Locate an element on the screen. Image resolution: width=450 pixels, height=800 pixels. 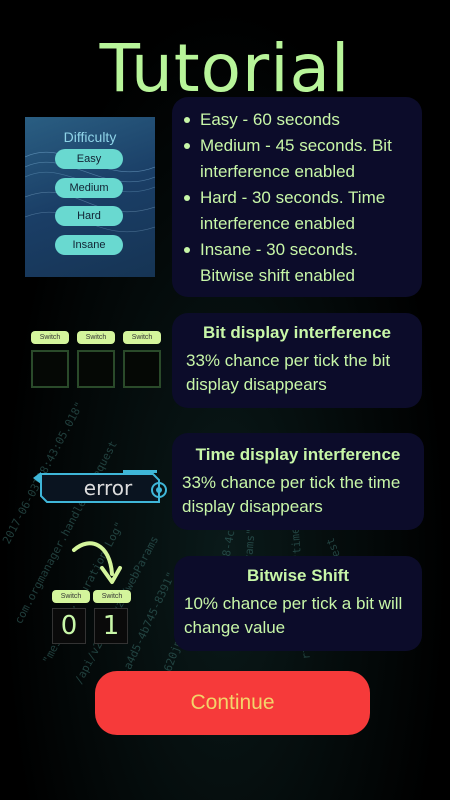
difficulty-list-item: Easy - 60 seconds is located at coordinates (297, 120).